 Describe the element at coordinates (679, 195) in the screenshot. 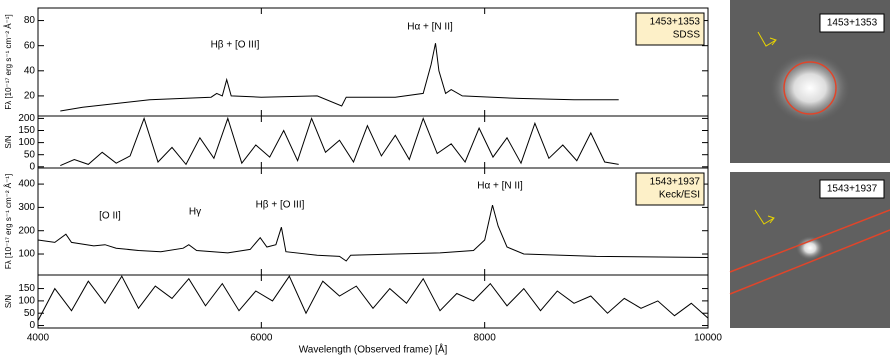

I see `legend-text: Keck/ESI` at that location.